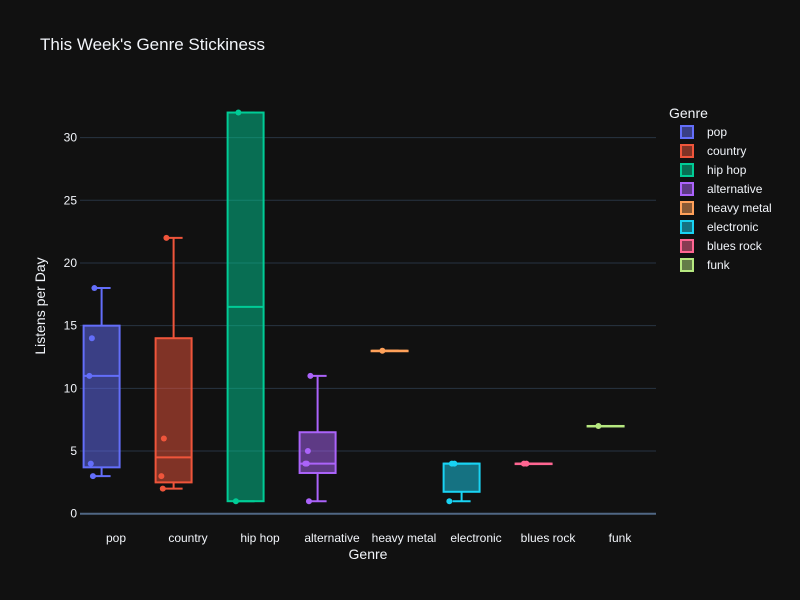 The width and height of the screenshot is (800, 600). Describe the element at coordinates (705, 265) in the screenshot. I see `legend-item-funk: funk` at that location.